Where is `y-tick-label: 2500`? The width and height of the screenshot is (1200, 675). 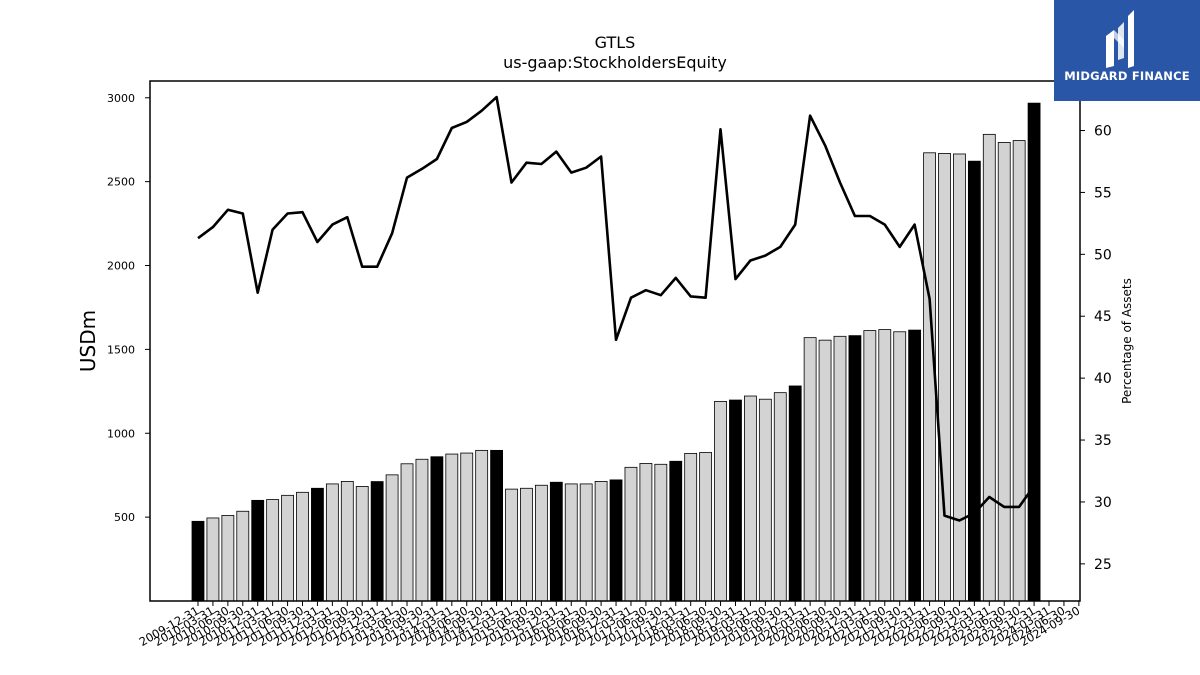 y-tick-label: 2500 is located at coordinates (121, 182).